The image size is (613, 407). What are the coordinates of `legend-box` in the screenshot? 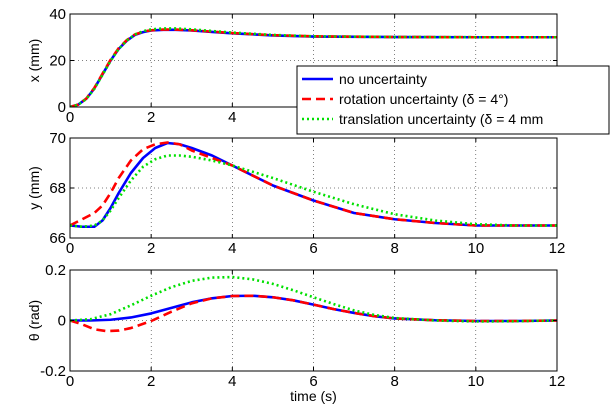 It's located at (453, 100).